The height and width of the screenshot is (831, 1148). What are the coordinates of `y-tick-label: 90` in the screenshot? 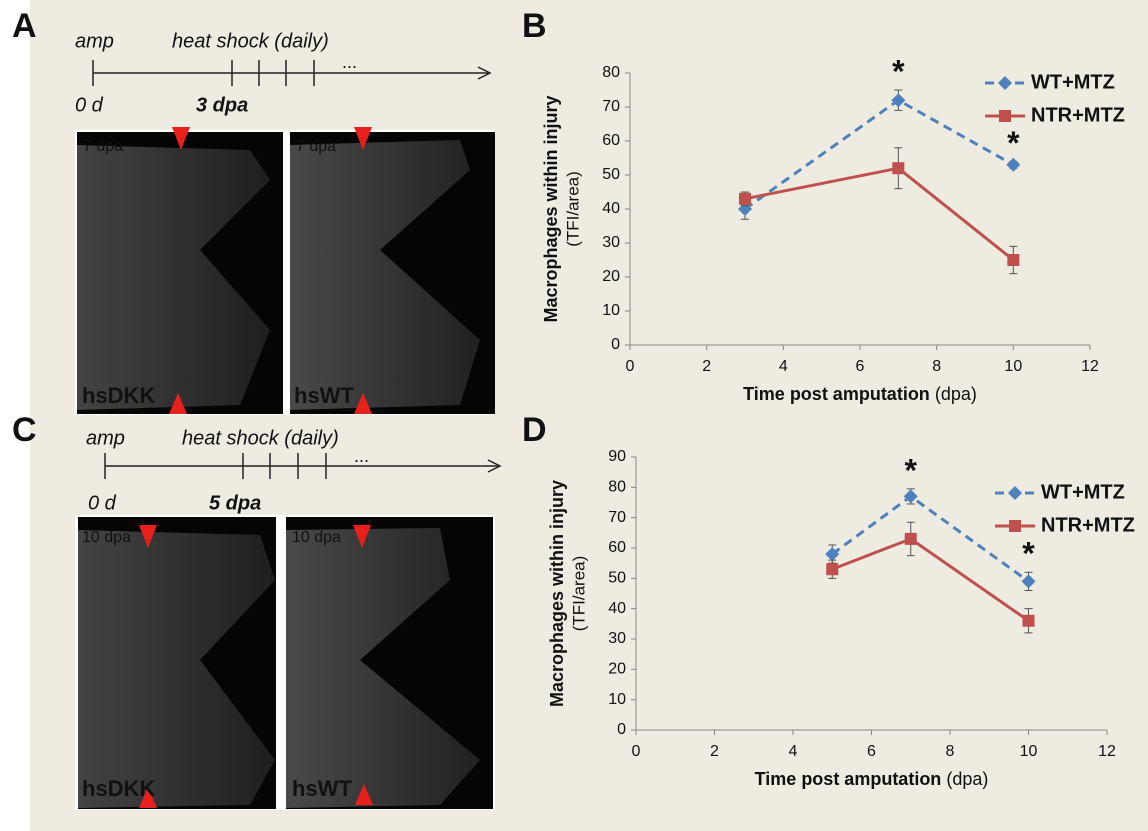 It's located at (617, 456).